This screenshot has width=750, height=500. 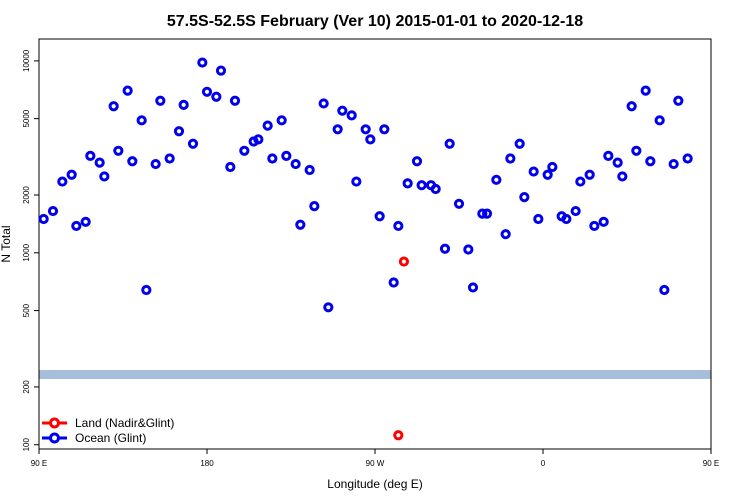 What do you see at coordinates (375, 458) in the screenshot?
I see `x-axis: 90 E 180 90 W 0 90 E` at bounding box center [375, 458].